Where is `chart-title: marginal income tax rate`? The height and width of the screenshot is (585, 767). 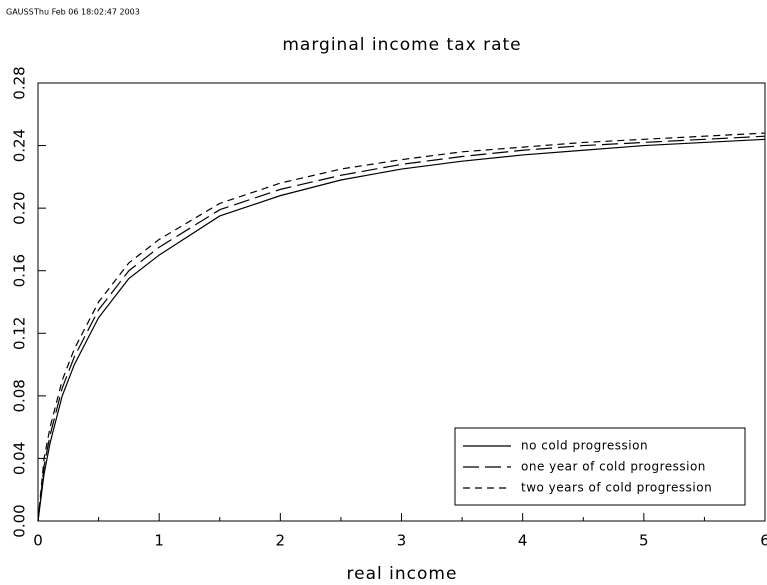 chart-title: marginal income tax rate is located at coordinates (401, 45).